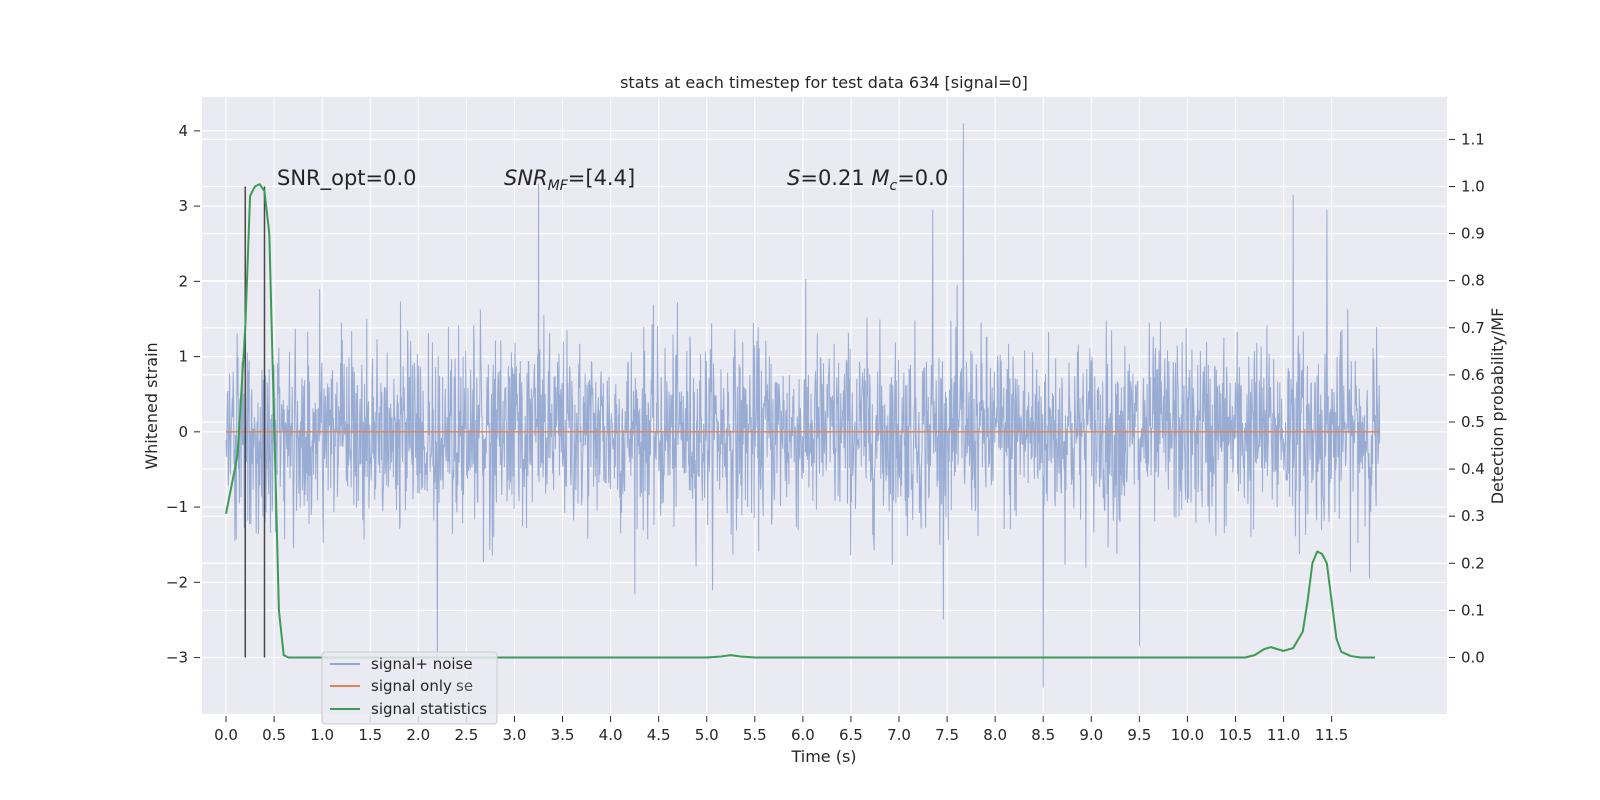 The image size is (1600, 800). Describe the element at coordinates (899, 735) in the screenshot. I see `x-tick-label: 7.0` at that location.